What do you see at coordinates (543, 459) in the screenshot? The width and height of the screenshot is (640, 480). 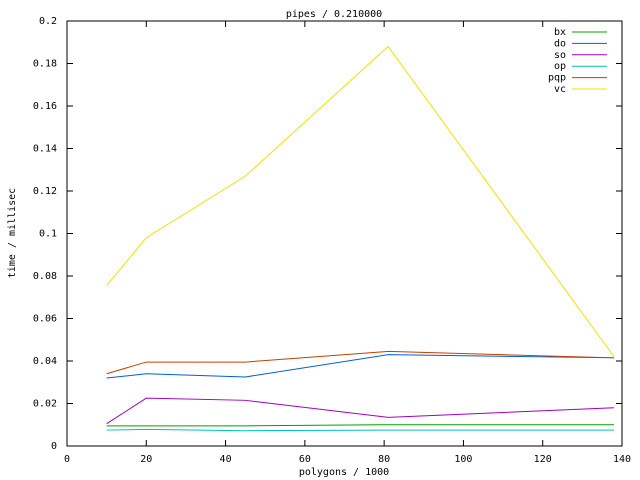 I see `x-tick-label: 120` at bounding box center [543, 459].